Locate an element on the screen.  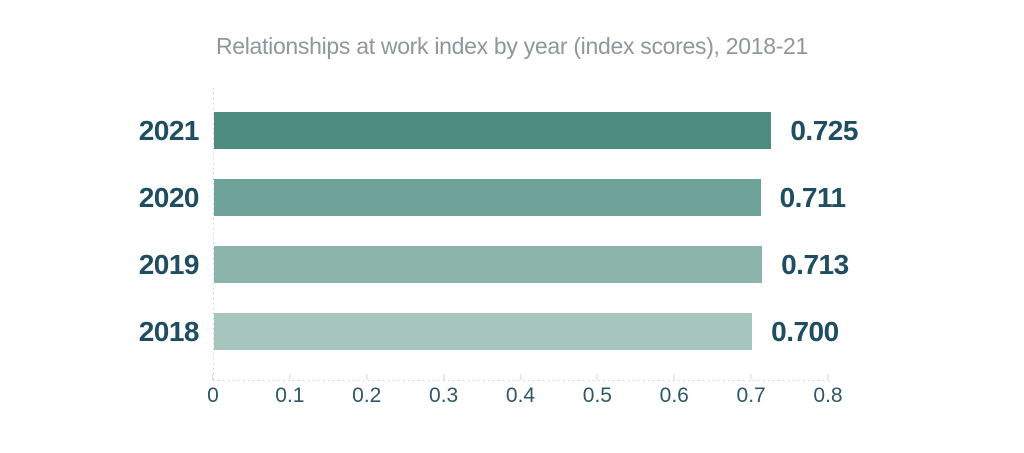
value-label-2018: 0.700 is located at coordinates (805, 331).